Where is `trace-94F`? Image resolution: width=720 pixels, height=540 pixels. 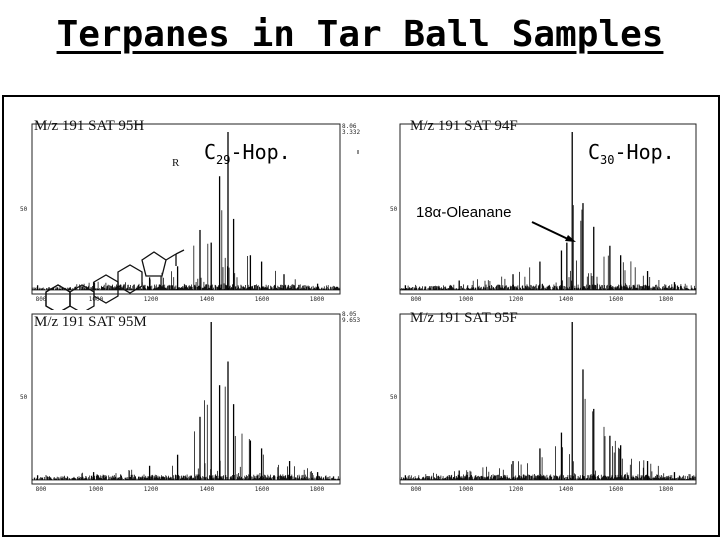
trace-94F is located at coordinates (548, 211).